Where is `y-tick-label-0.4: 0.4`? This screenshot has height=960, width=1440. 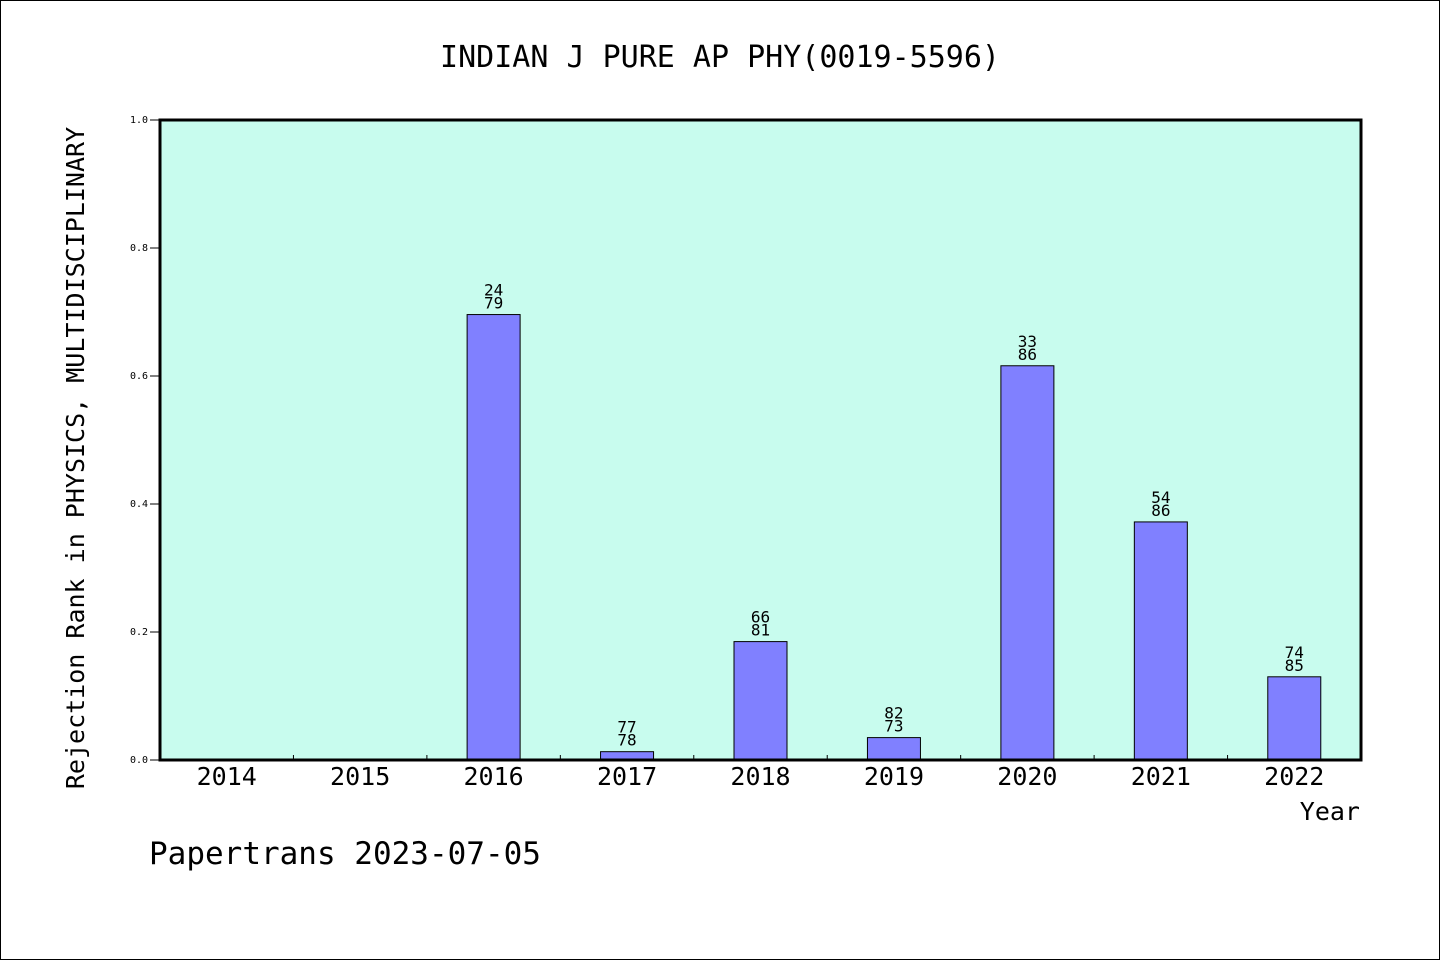 y-tick-label-0.4: 0.4 is located at coordinates (139, 504).